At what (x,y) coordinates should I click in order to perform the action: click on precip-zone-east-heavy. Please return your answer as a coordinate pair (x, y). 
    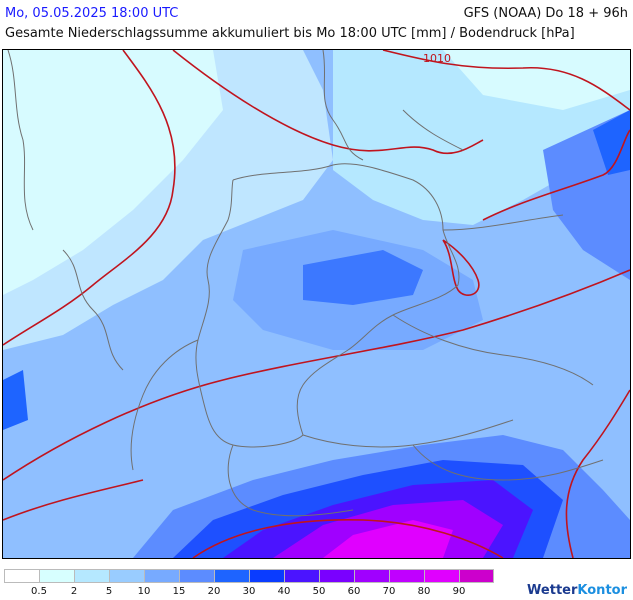
    Looking at the image, I should click on (611, 142).